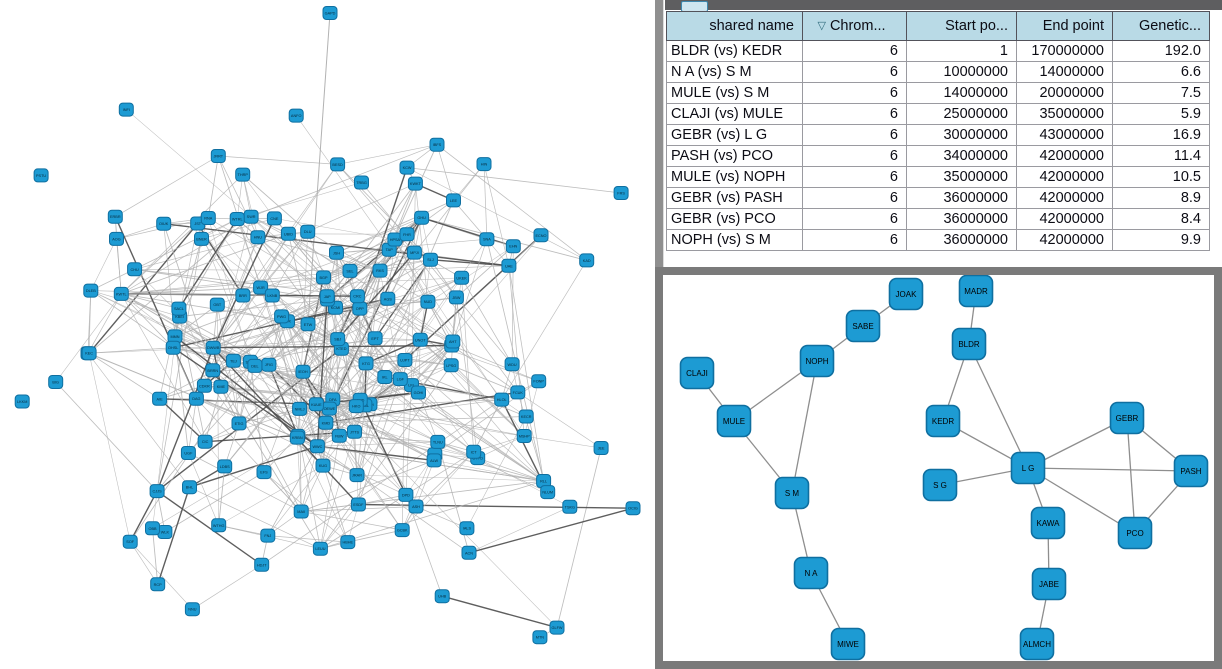 This screenshot has height=669, width=1222. Describe the element at coordinates (938, 51) in the screenshot. I see `table-row: BLDR (vs) KEDR 6 1 170000000 192.0` at that location.